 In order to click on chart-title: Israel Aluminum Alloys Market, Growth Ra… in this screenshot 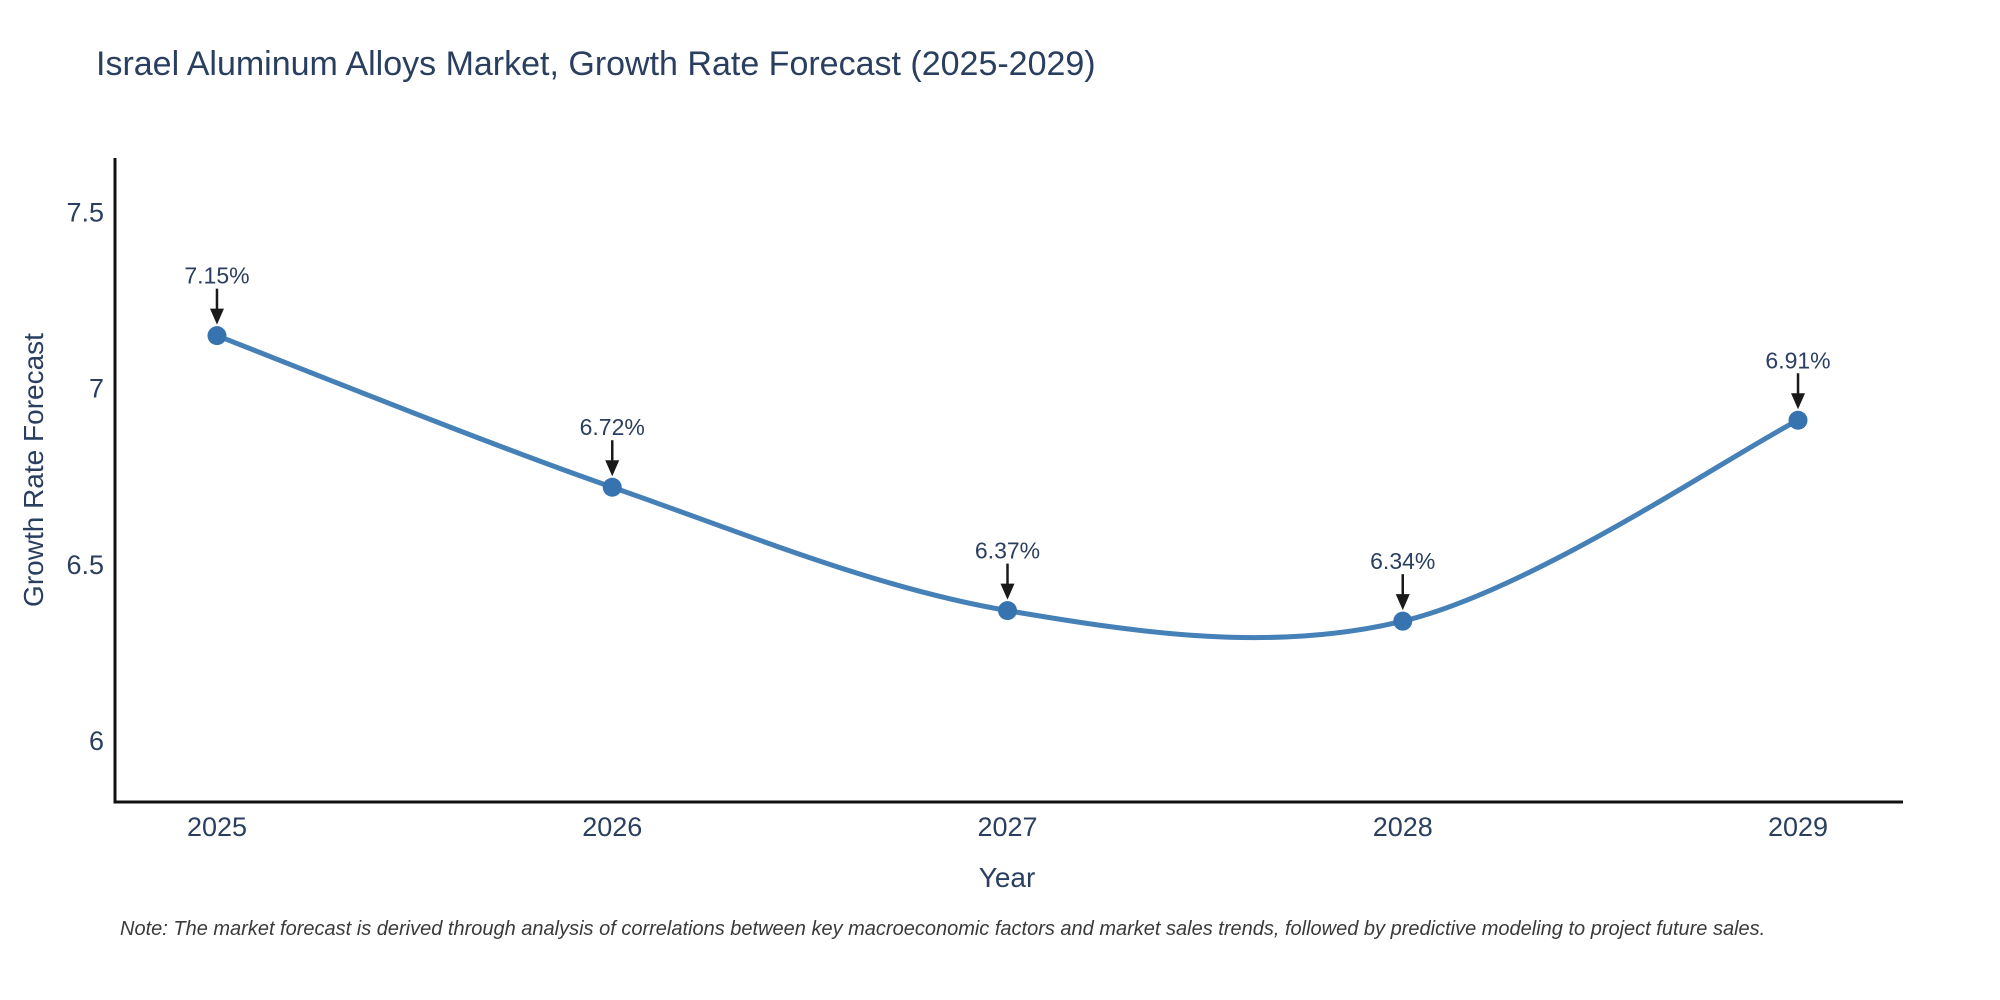, I will do `click(596, 64)`.